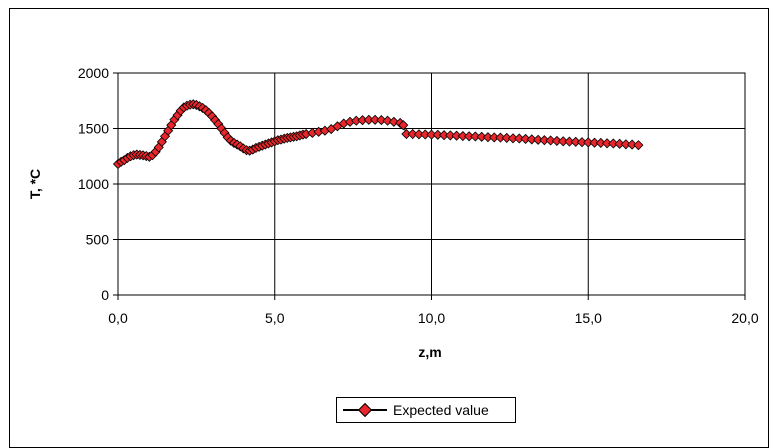 Image resolution: width=771 pixels, height=448 pixels. Describe the element at coordinates (275, 318) in the screenshot. I see `x-tick-label: 5,0` at that location.